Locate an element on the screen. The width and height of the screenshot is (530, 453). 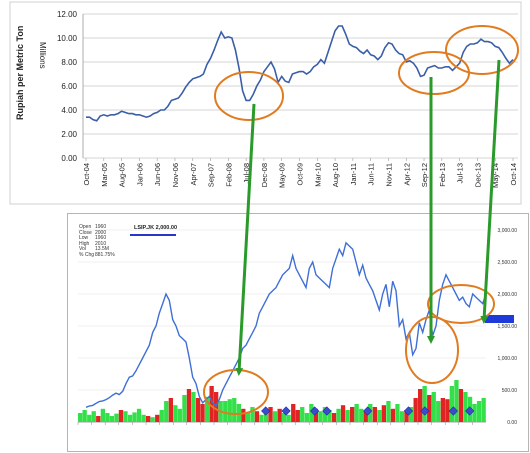
stat-value: 13.5M is located at coordinates (102, 249).